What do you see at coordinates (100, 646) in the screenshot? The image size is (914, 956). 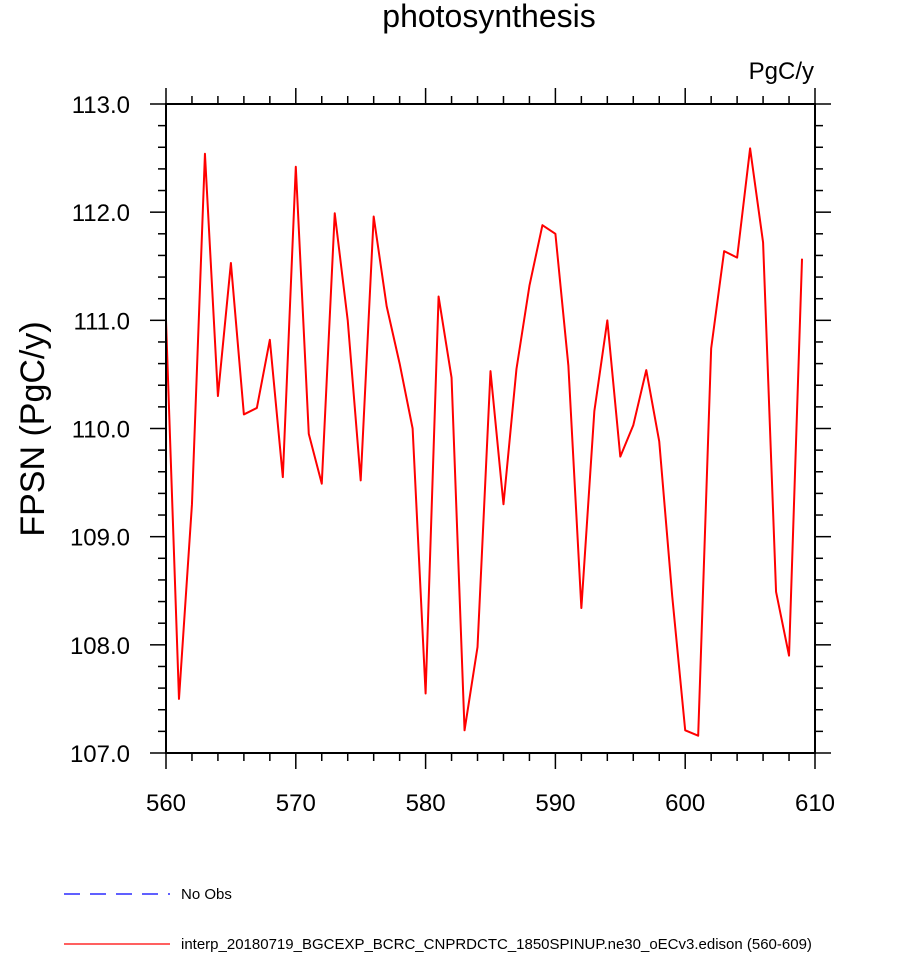 I see `y-tick-label: 108.0` at bounding box center [100, 646].